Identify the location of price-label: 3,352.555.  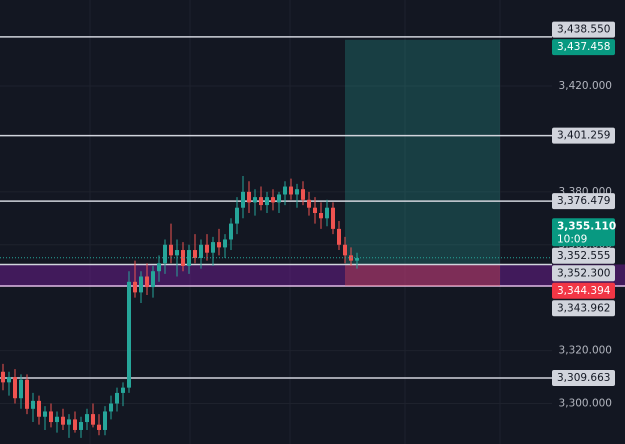
(583, 256).